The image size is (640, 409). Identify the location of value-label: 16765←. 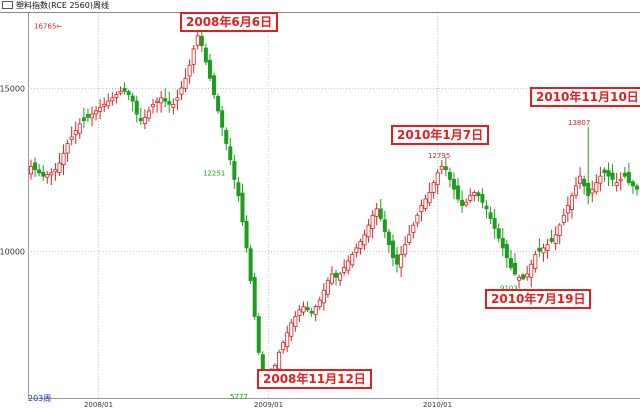
(48, 26).